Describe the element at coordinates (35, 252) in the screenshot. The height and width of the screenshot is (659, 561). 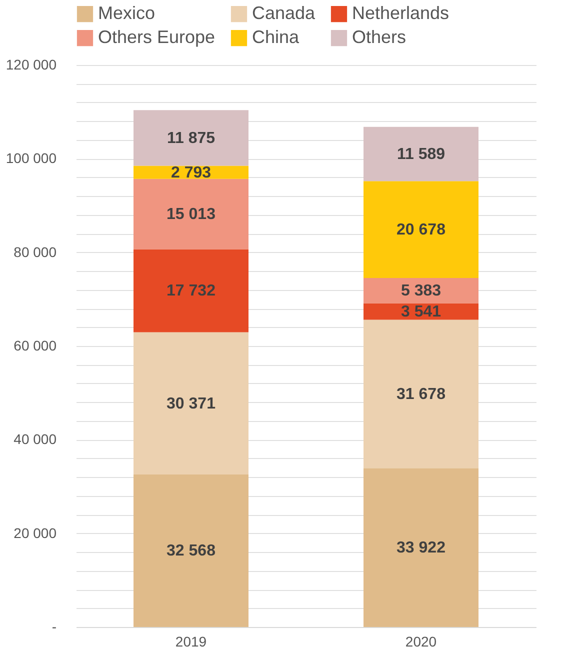
I see `y-tick-label: 80 000` at that location.